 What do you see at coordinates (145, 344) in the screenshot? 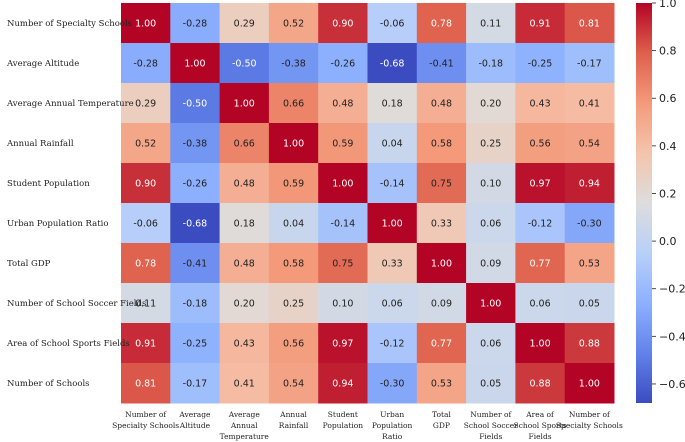
I see `heatmap-value-r8-c0: 0.91` at bounding box center [145, 344].